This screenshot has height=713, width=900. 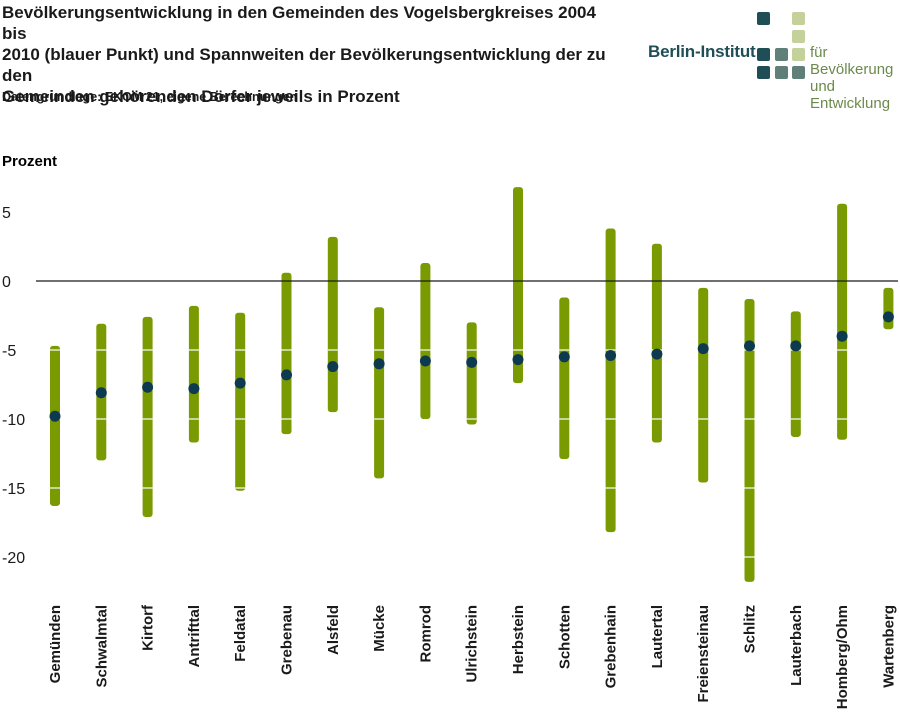 What do you see at coordinates (29, 161) in the screenshot?
I see `y-axis-title: Prozent` at bounding box center [29, 161].